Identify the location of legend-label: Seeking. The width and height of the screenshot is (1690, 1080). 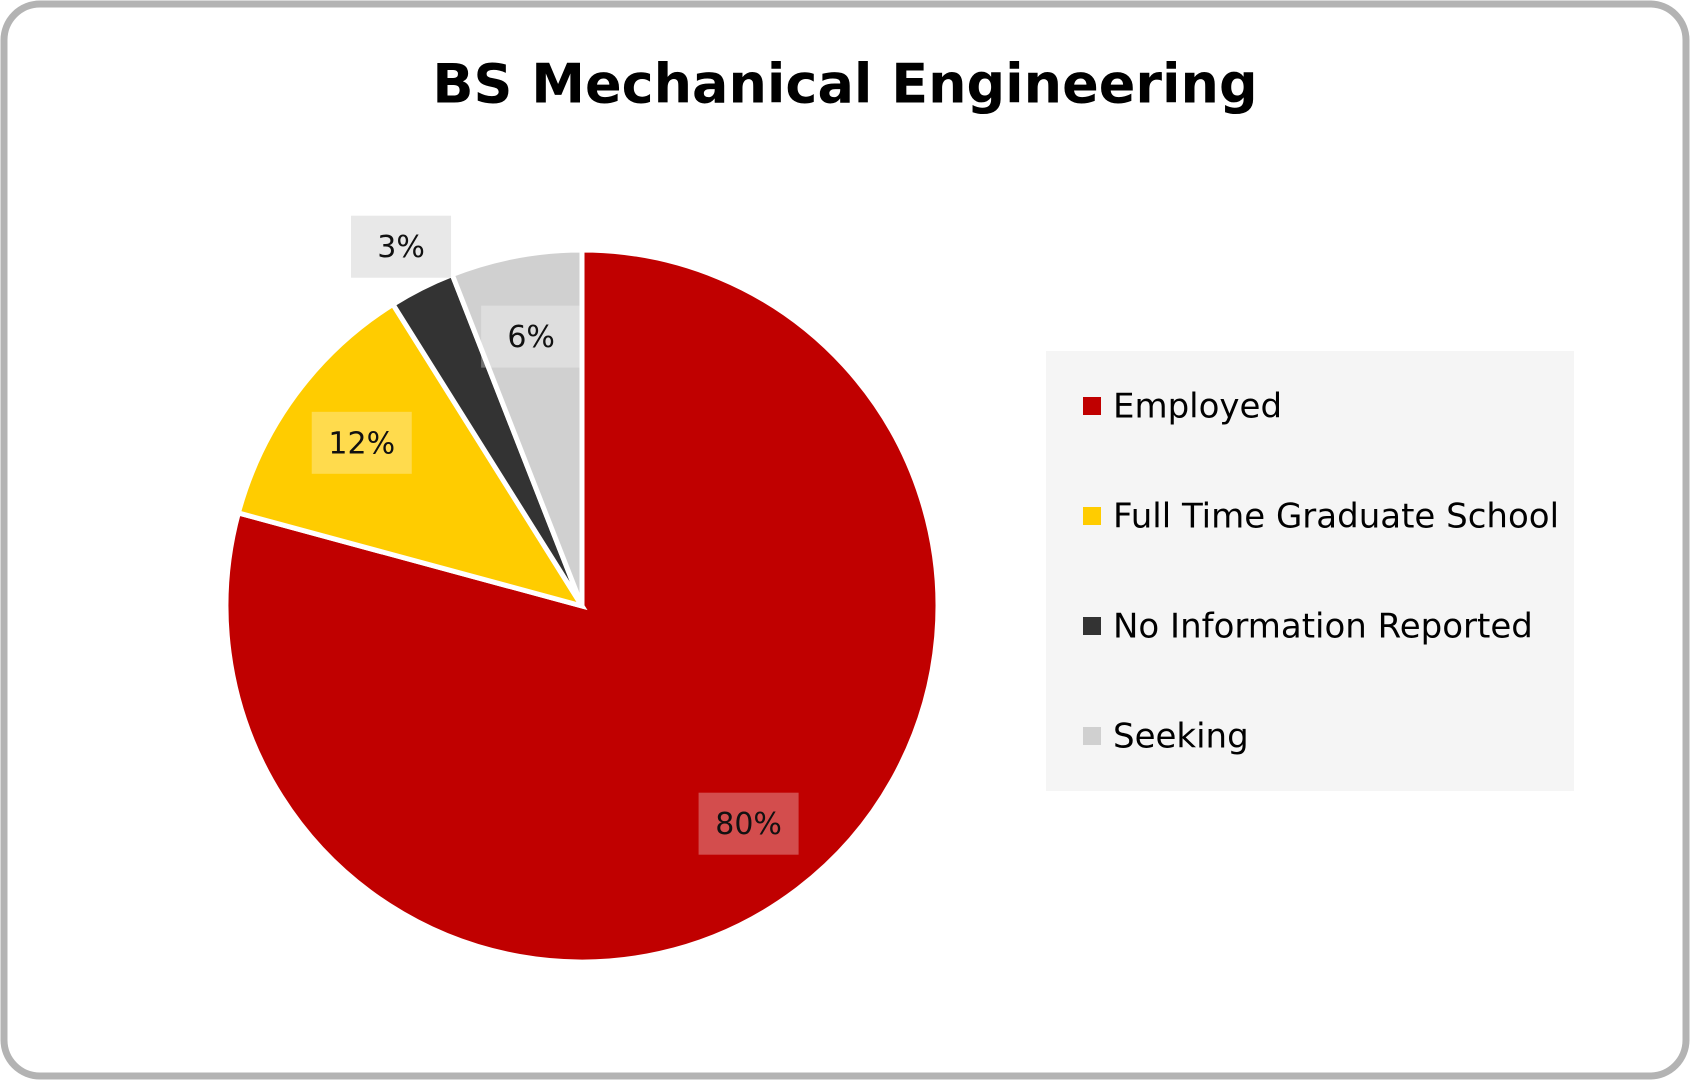
(1181, 737).